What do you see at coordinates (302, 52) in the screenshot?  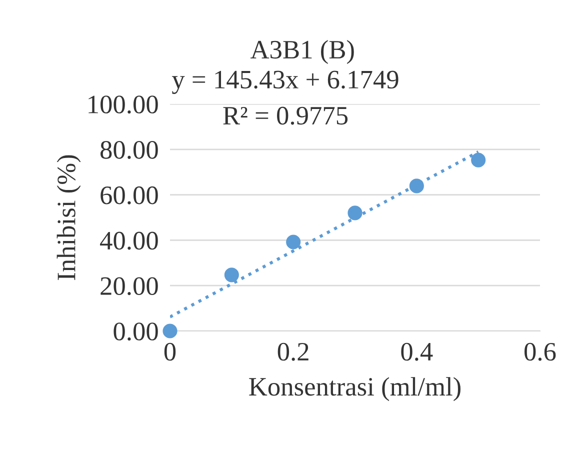 I see `chart-title: A3B1 (B)` at bounding box center [302, 52].